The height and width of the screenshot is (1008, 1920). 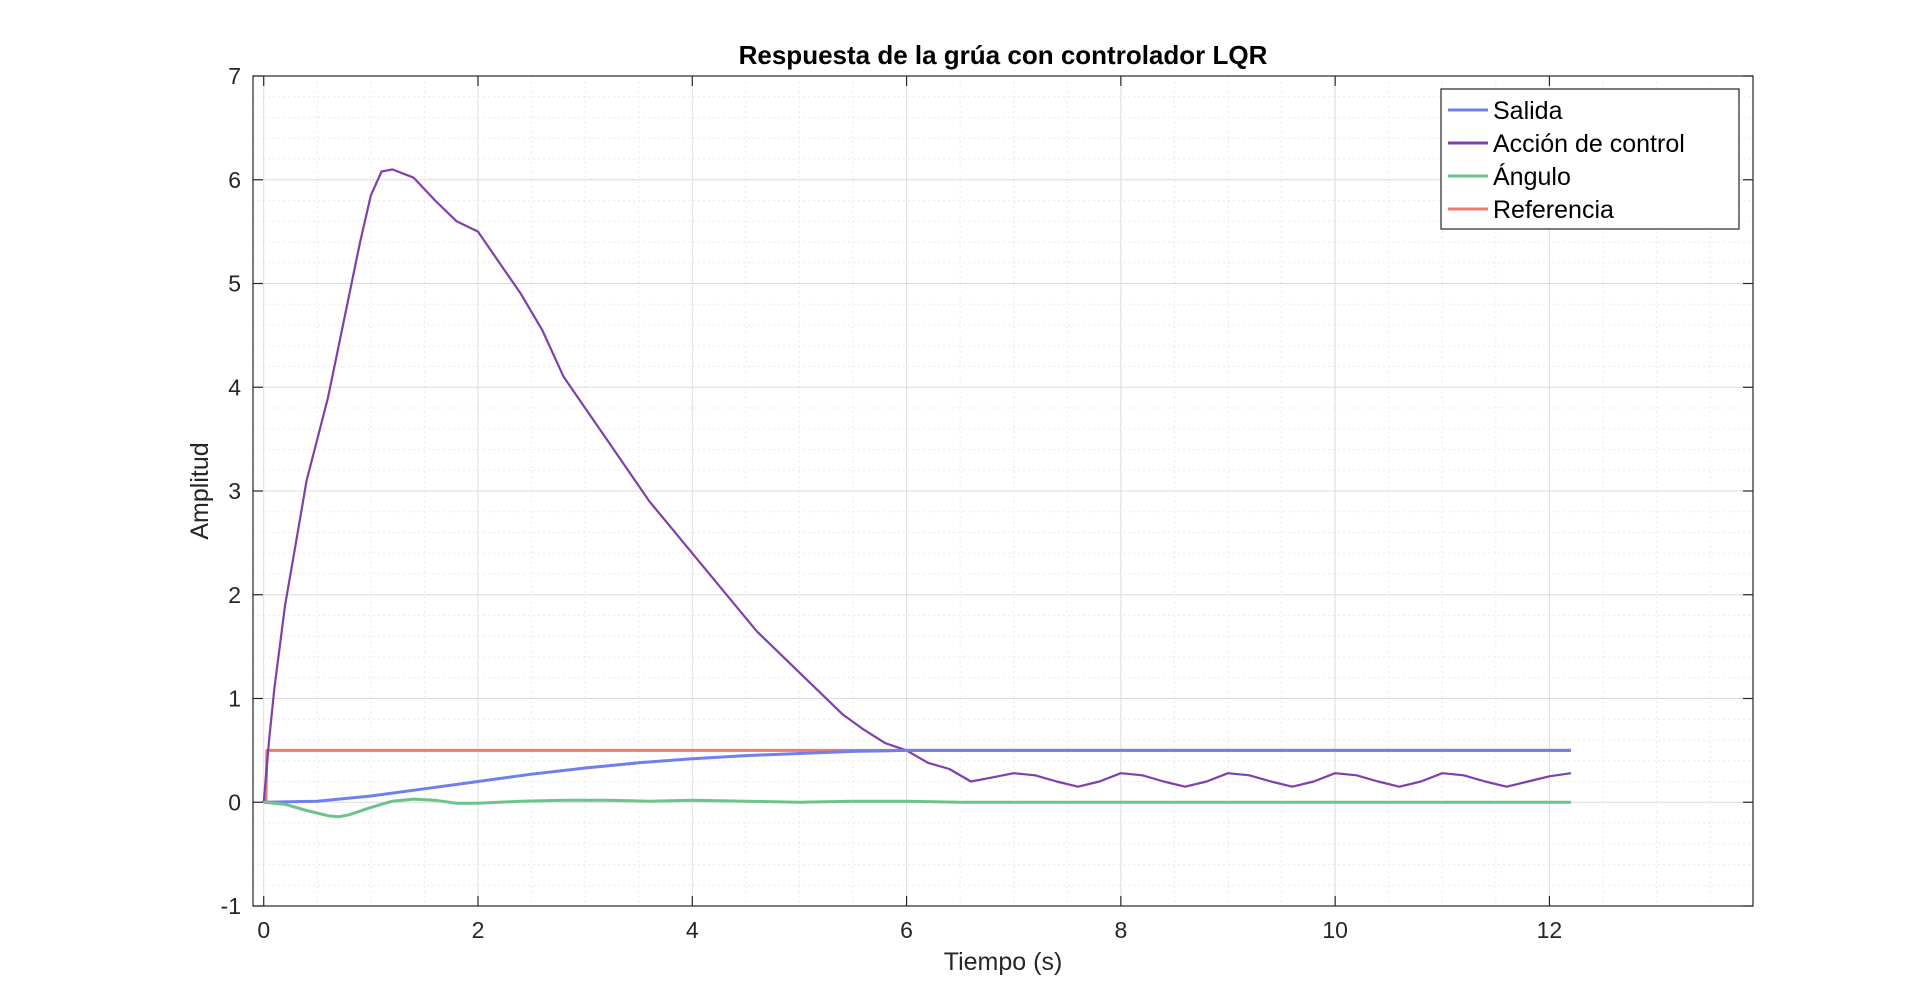 I want to click on legend-label: Ángulo, so click(x=1532, y=176).